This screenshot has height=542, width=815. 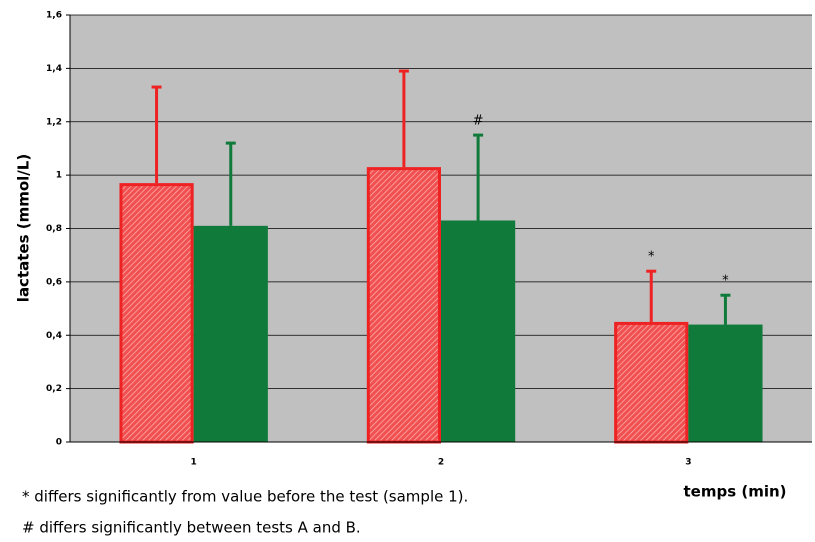 I want to click on x-tick-label: 2, so click(x=441, y=463).